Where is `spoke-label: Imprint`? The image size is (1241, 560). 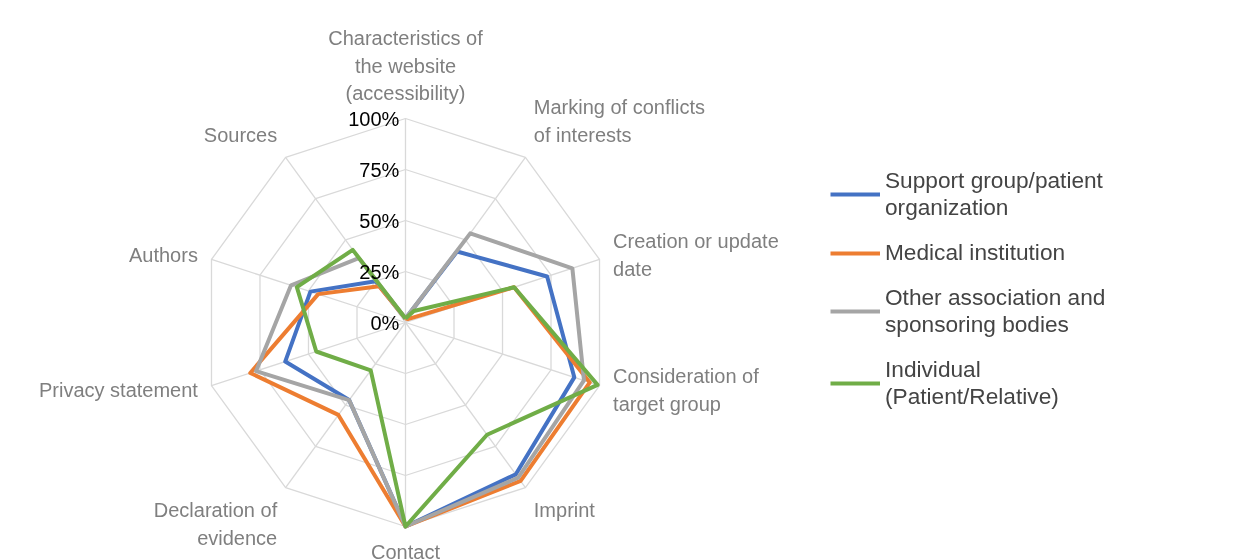 spoke-label: Imprint is located at coordinates (564, 510).